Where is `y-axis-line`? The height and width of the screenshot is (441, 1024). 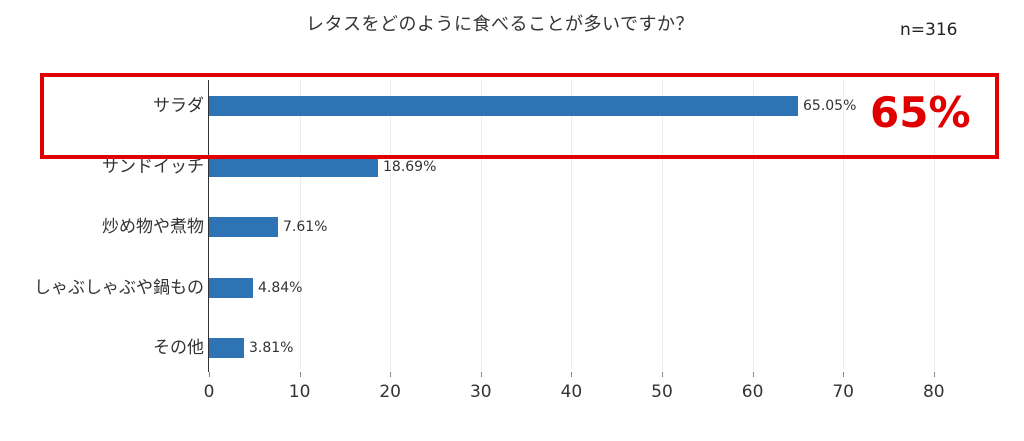 y-axis-line is located at coordinates (208, 226).